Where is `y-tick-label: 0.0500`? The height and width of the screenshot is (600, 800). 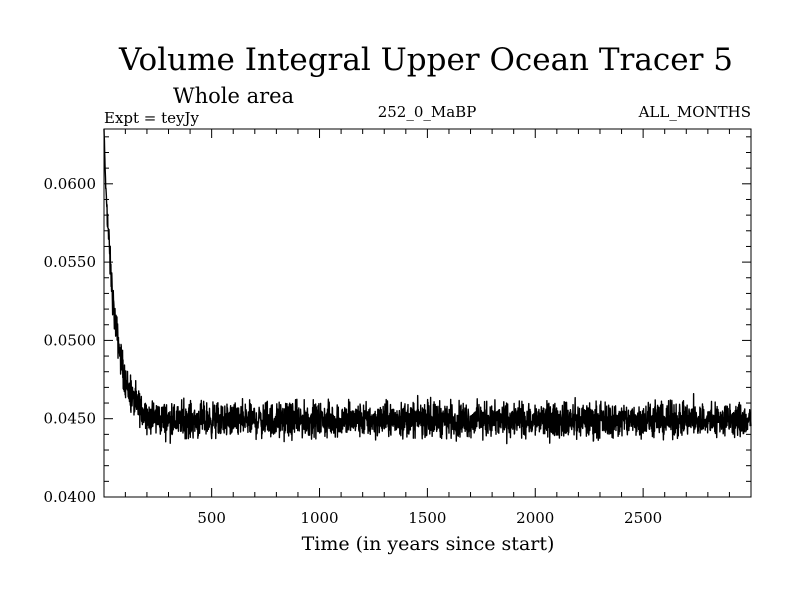 y-tick-label: 0.0500 is located at coordinates (70, 340).